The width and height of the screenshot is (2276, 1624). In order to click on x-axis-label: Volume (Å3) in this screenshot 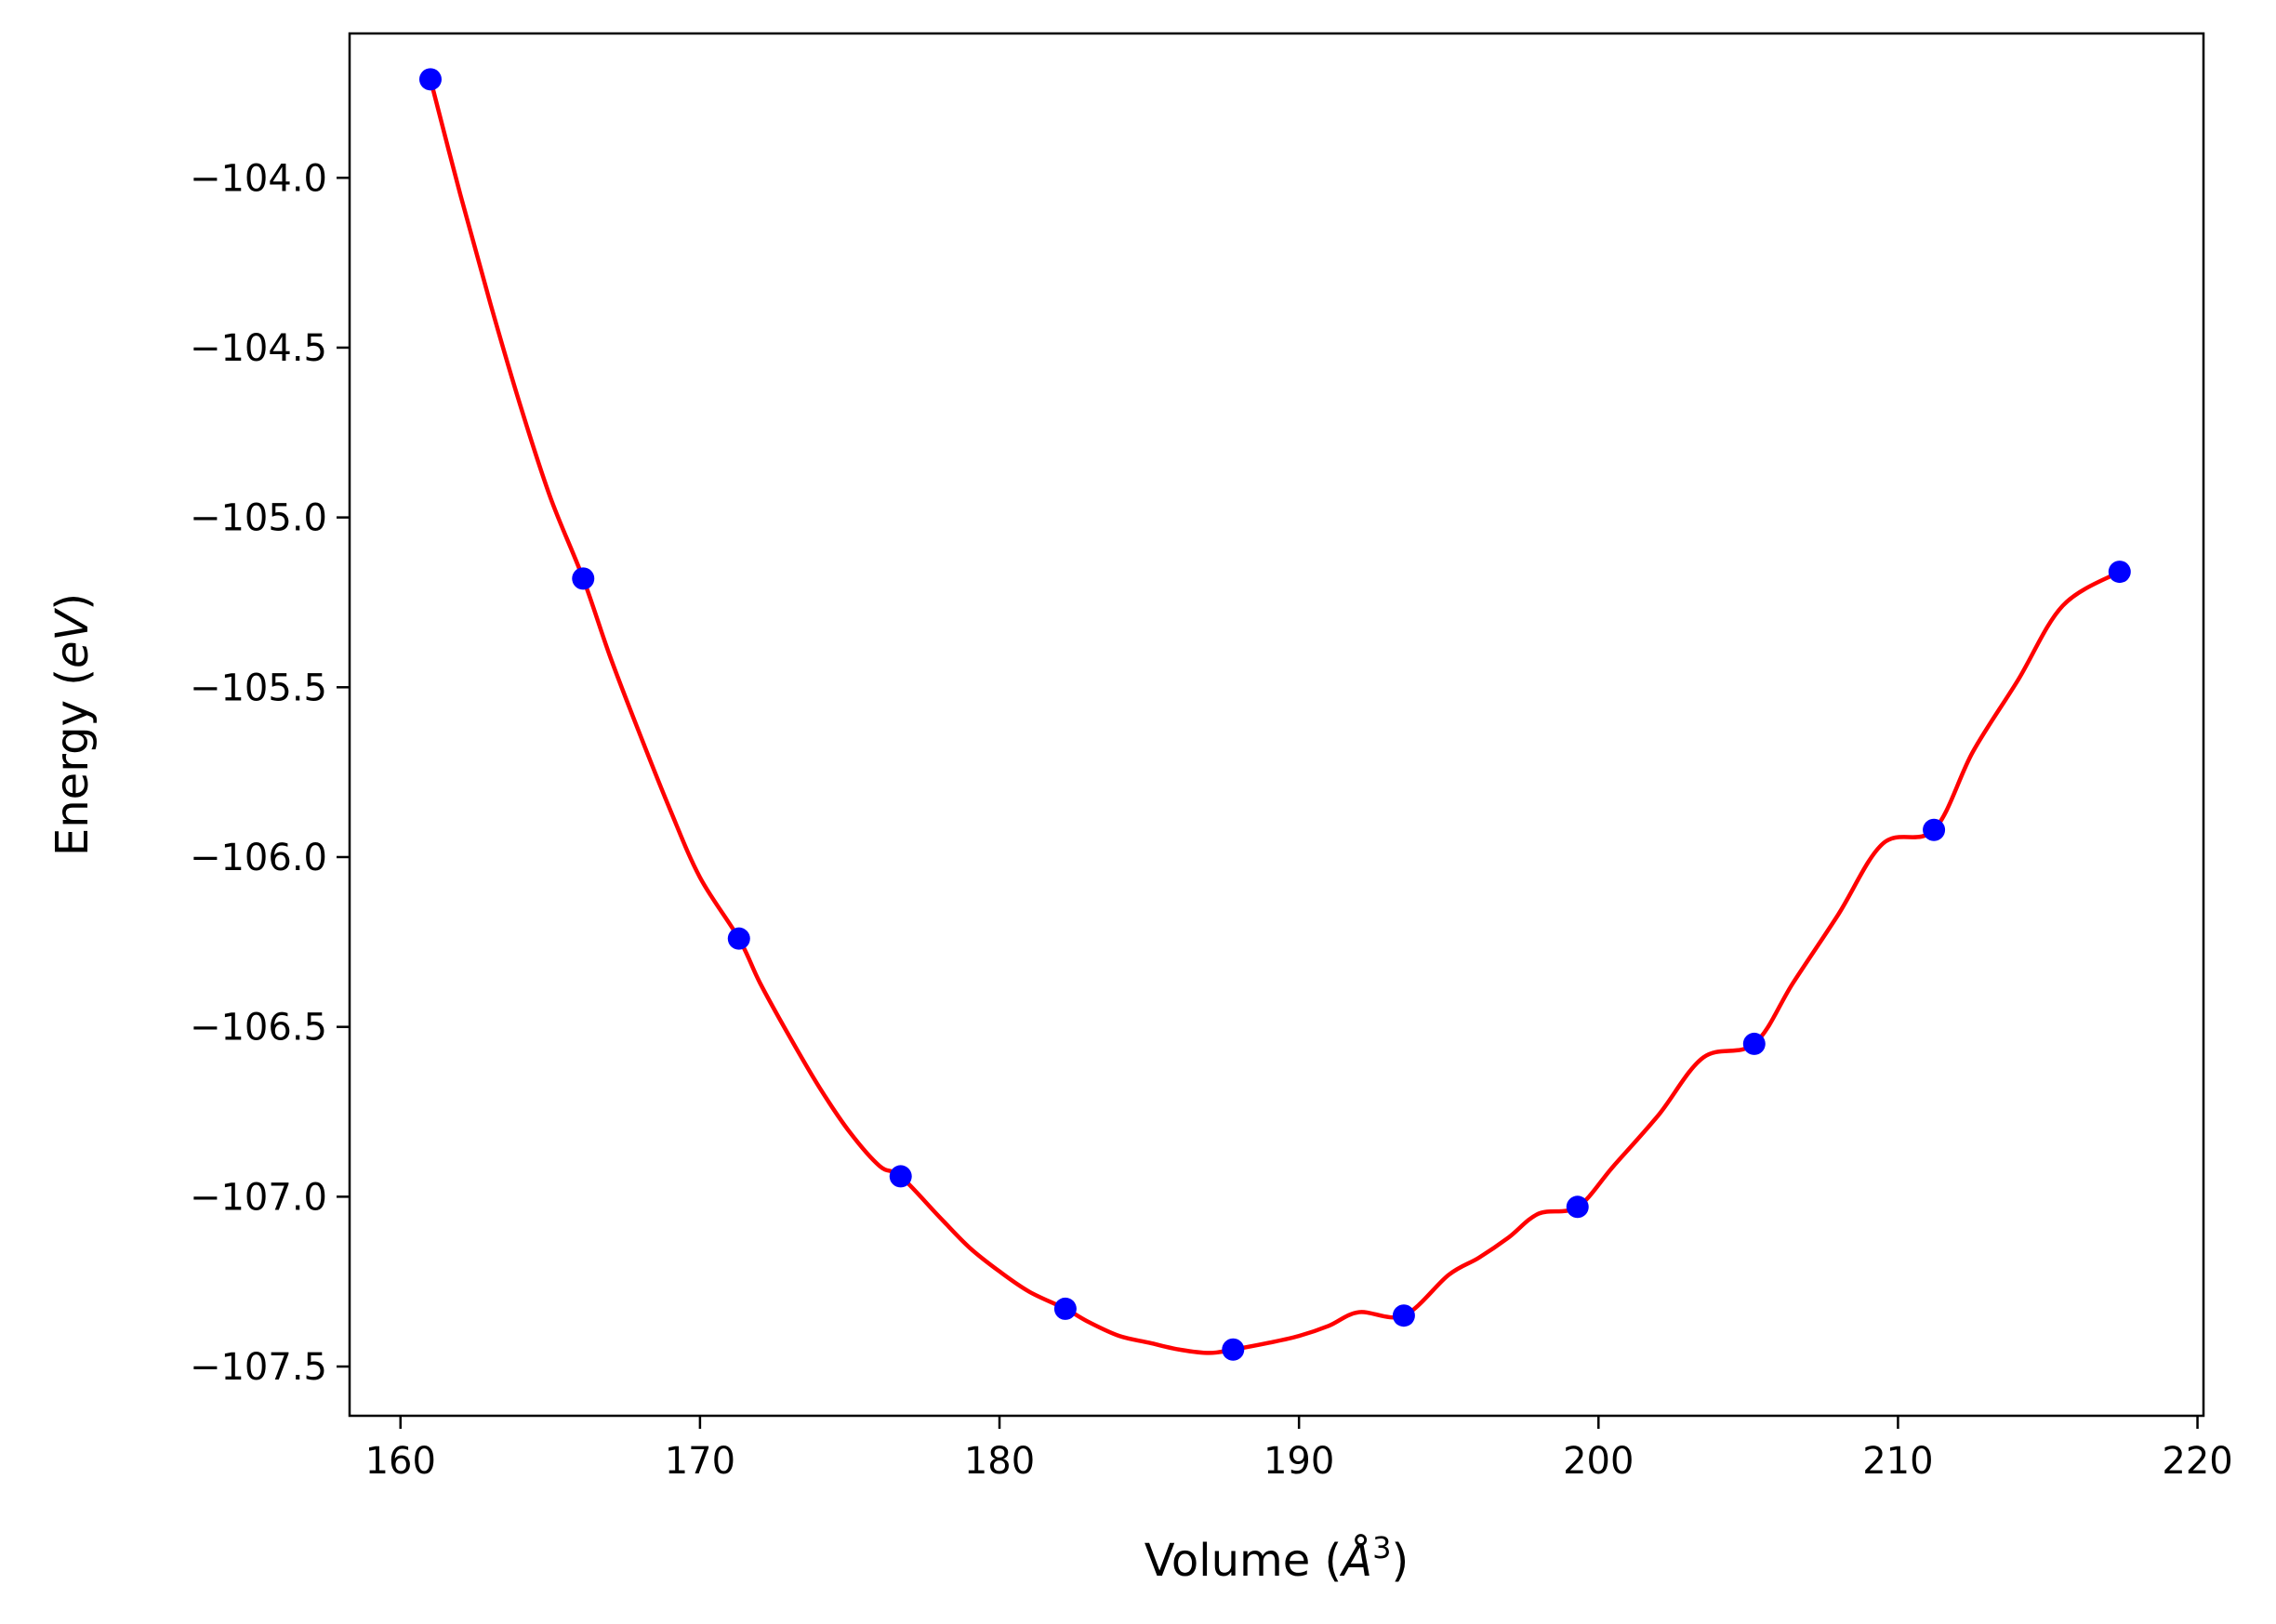, I will do `click(1277, 1558)`.